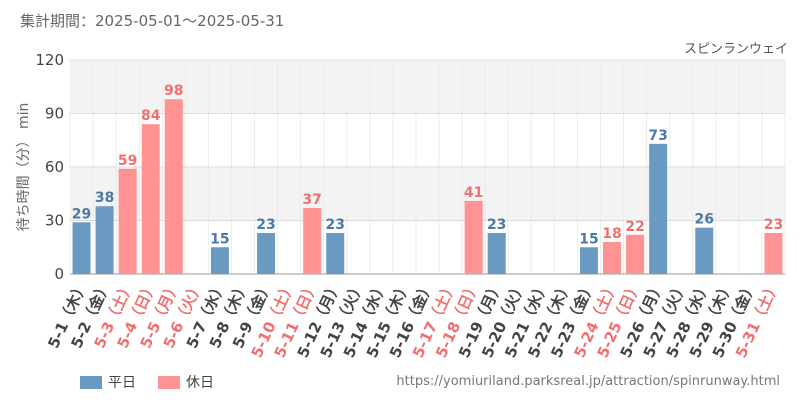  Describe the element at coordinates (104, 198) in the screenshot. I see `data-label: 38` at that location.